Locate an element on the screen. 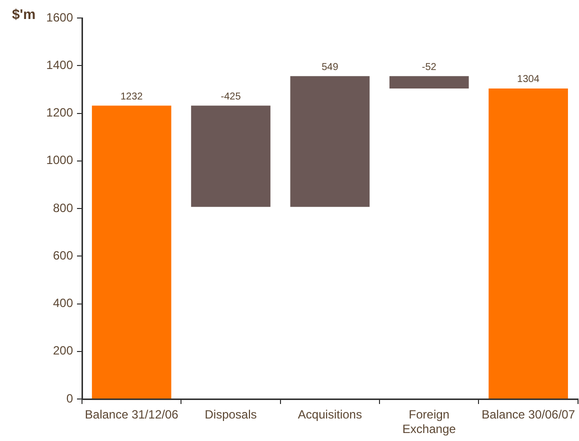 Image resolution: width=579 pixels, height=441 pixels. y-axis-title: $'m is located at coordinates (24, 14).